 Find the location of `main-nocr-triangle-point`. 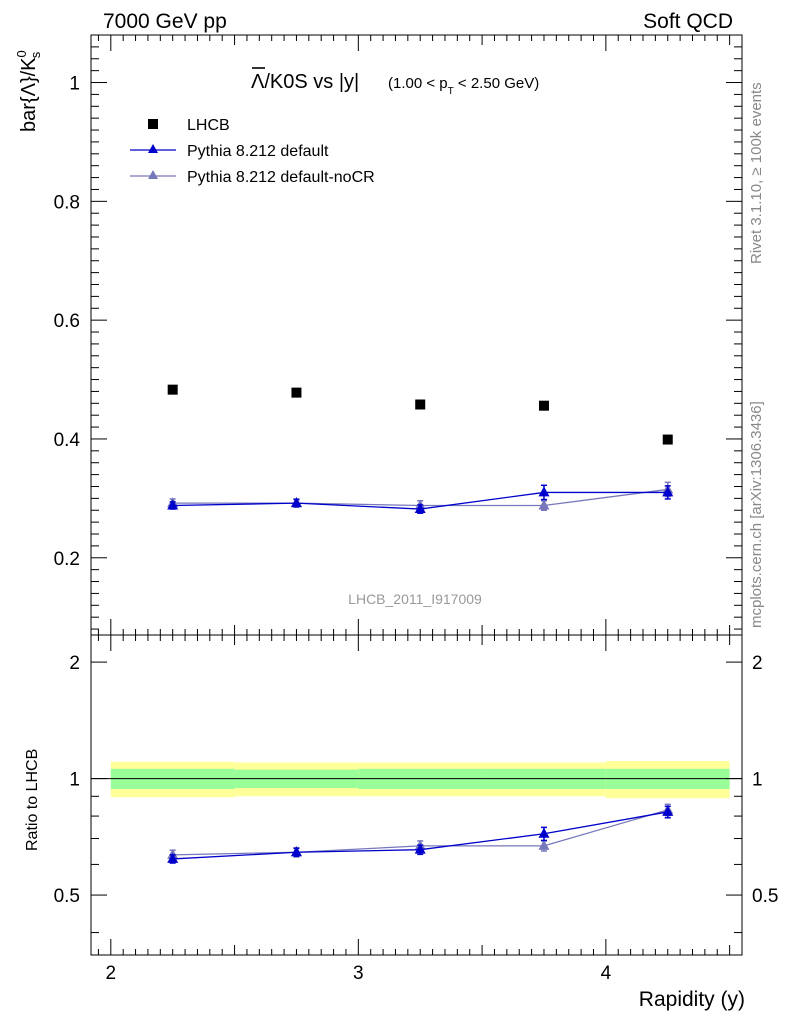

main-nocr-triangle-point is located at coordinates (544, 504).